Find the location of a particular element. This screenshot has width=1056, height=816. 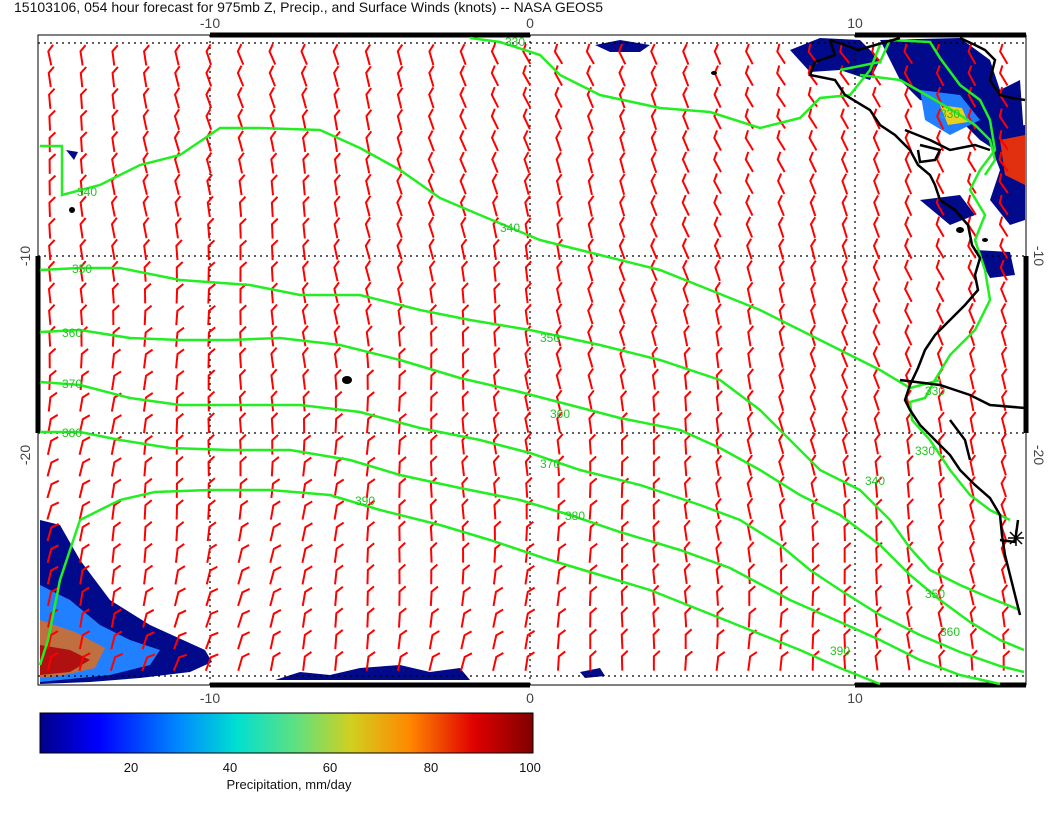

colorbar-tick: 40 is located at coordinates (230, 767).